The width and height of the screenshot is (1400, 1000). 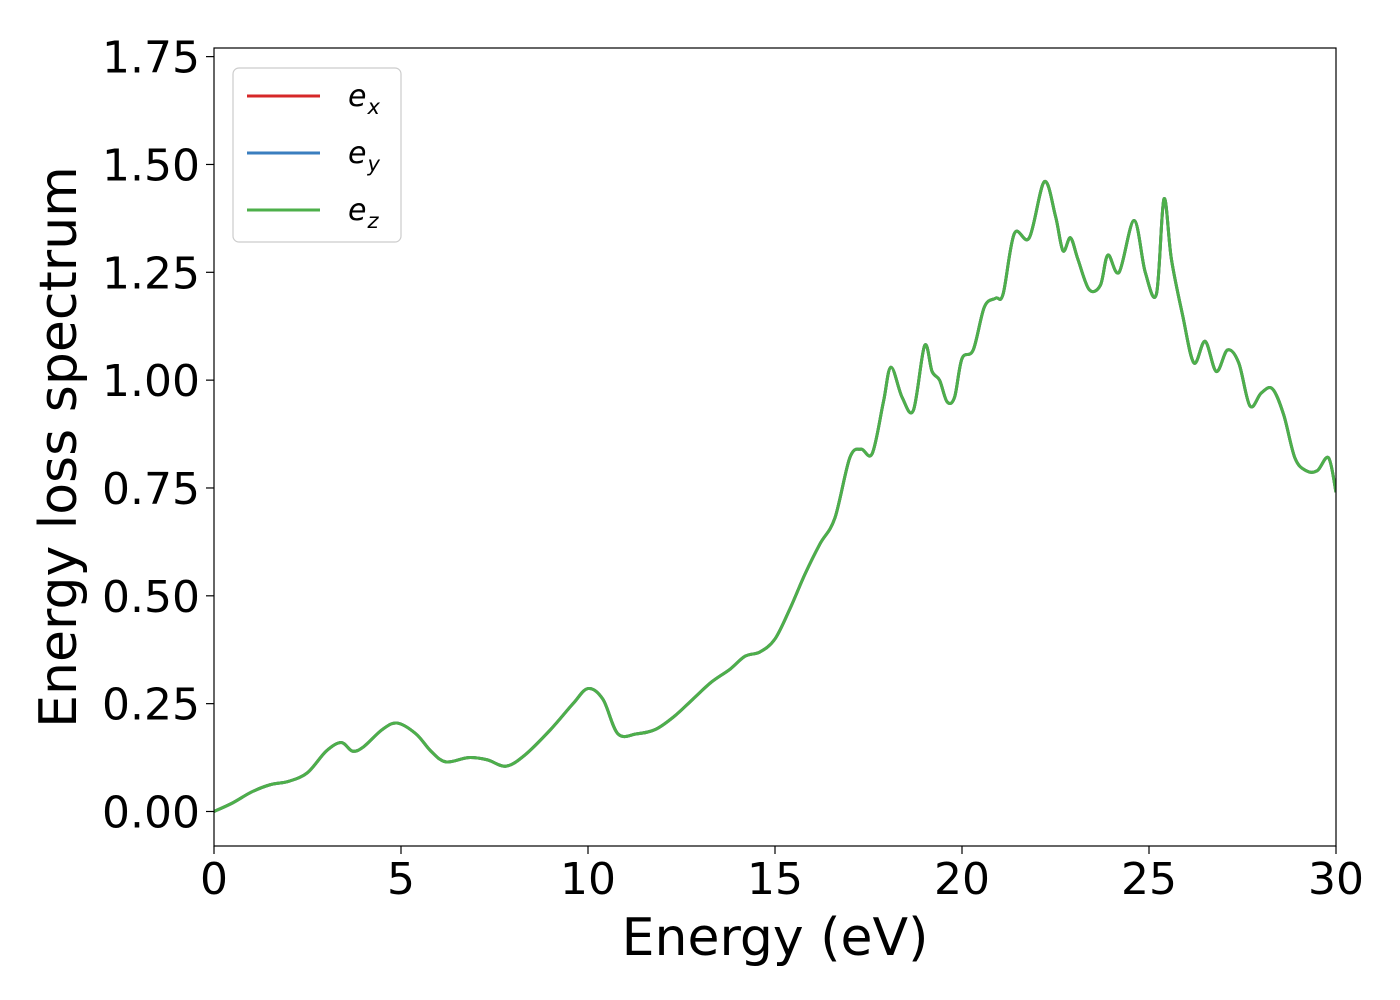 I want to click on x-axis: 0 5 10 15 20 25 30, so click(x=782, y=875).